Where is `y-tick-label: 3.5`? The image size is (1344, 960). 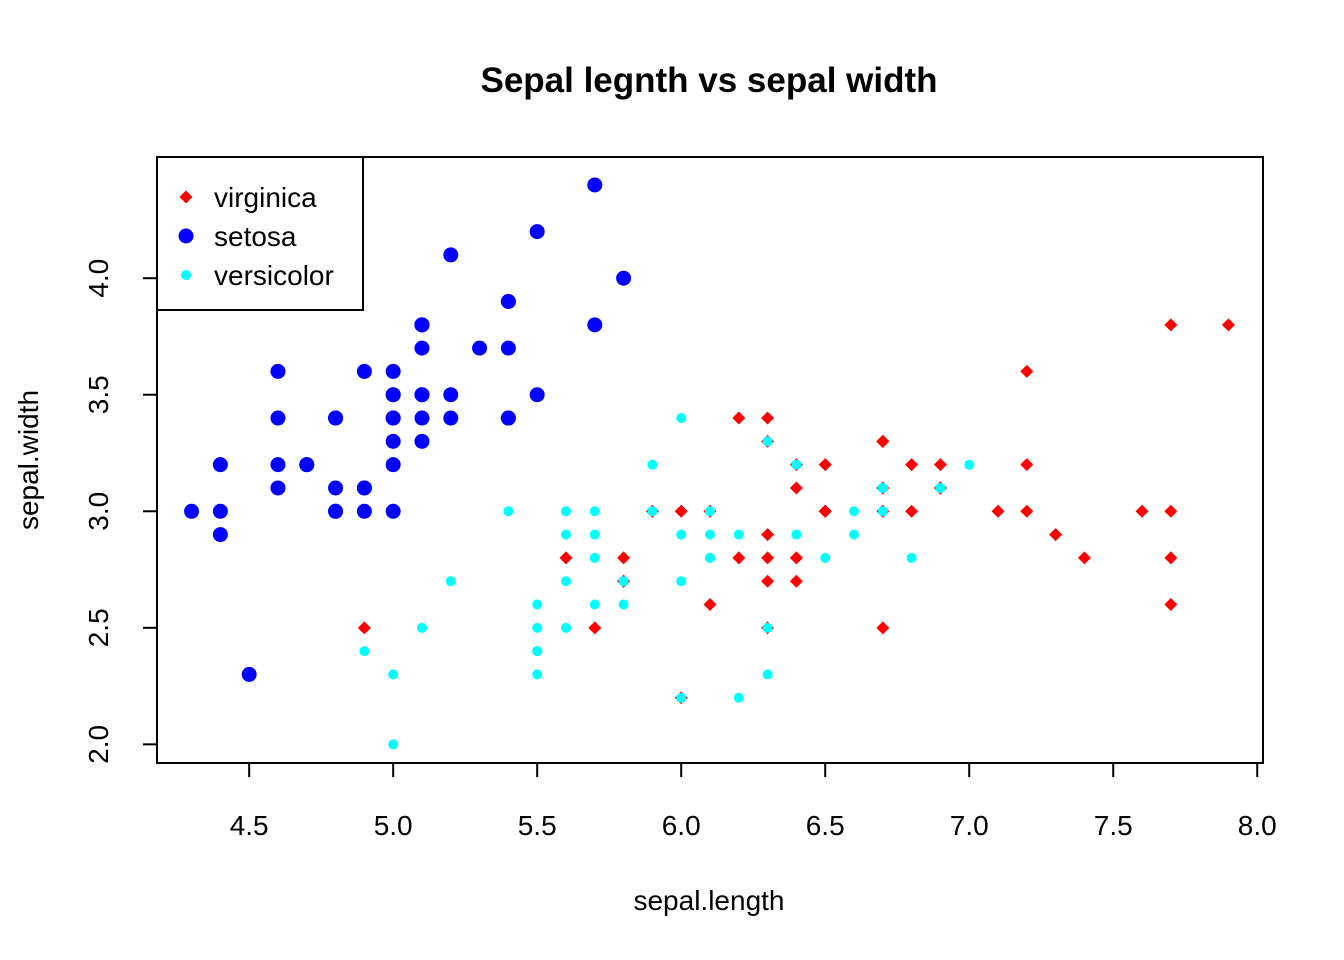
y-tick-label: 3.5 is located at coordinates (98, 394).